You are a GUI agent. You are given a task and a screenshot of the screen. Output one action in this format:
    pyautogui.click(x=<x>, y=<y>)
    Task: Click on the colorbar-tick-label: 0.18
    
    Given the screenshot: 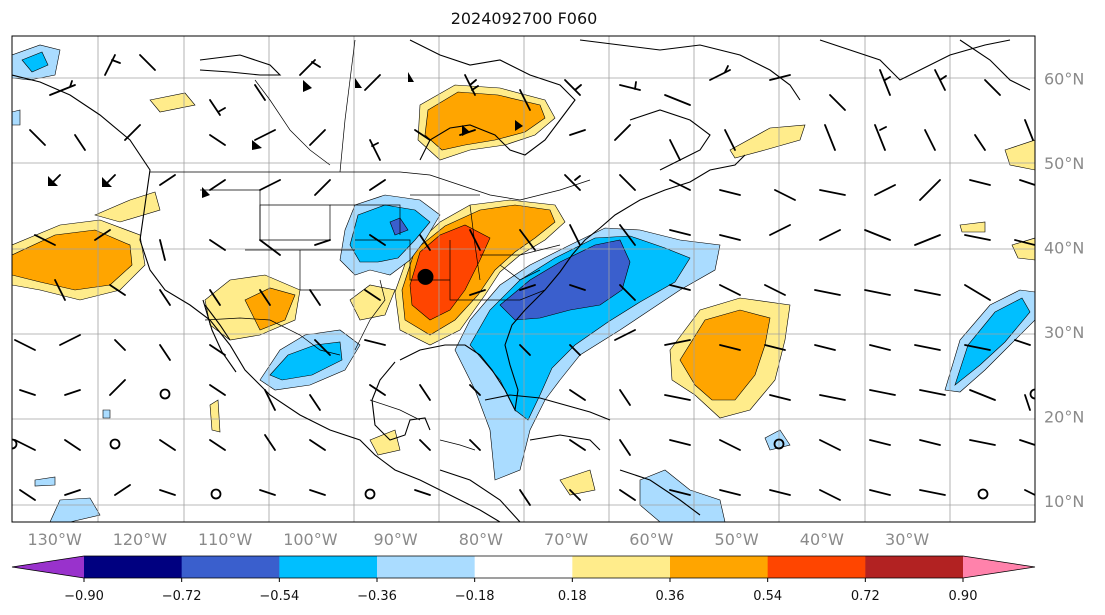 What is the action you would take?
    pyautogui.click(x=572, y=596)
    